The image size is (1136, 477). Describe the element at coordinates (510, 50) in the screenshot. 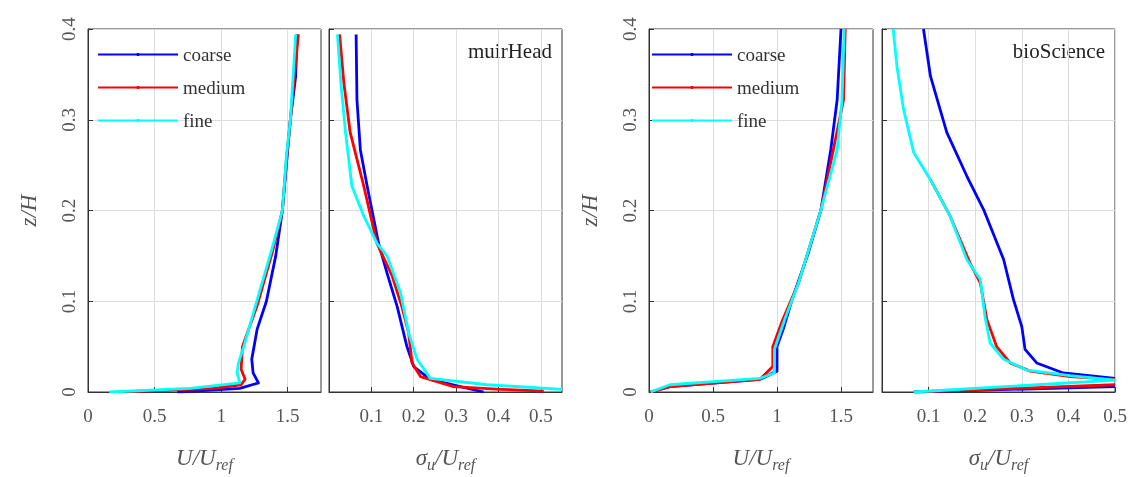

I see `annotation: muirHead` at that location.